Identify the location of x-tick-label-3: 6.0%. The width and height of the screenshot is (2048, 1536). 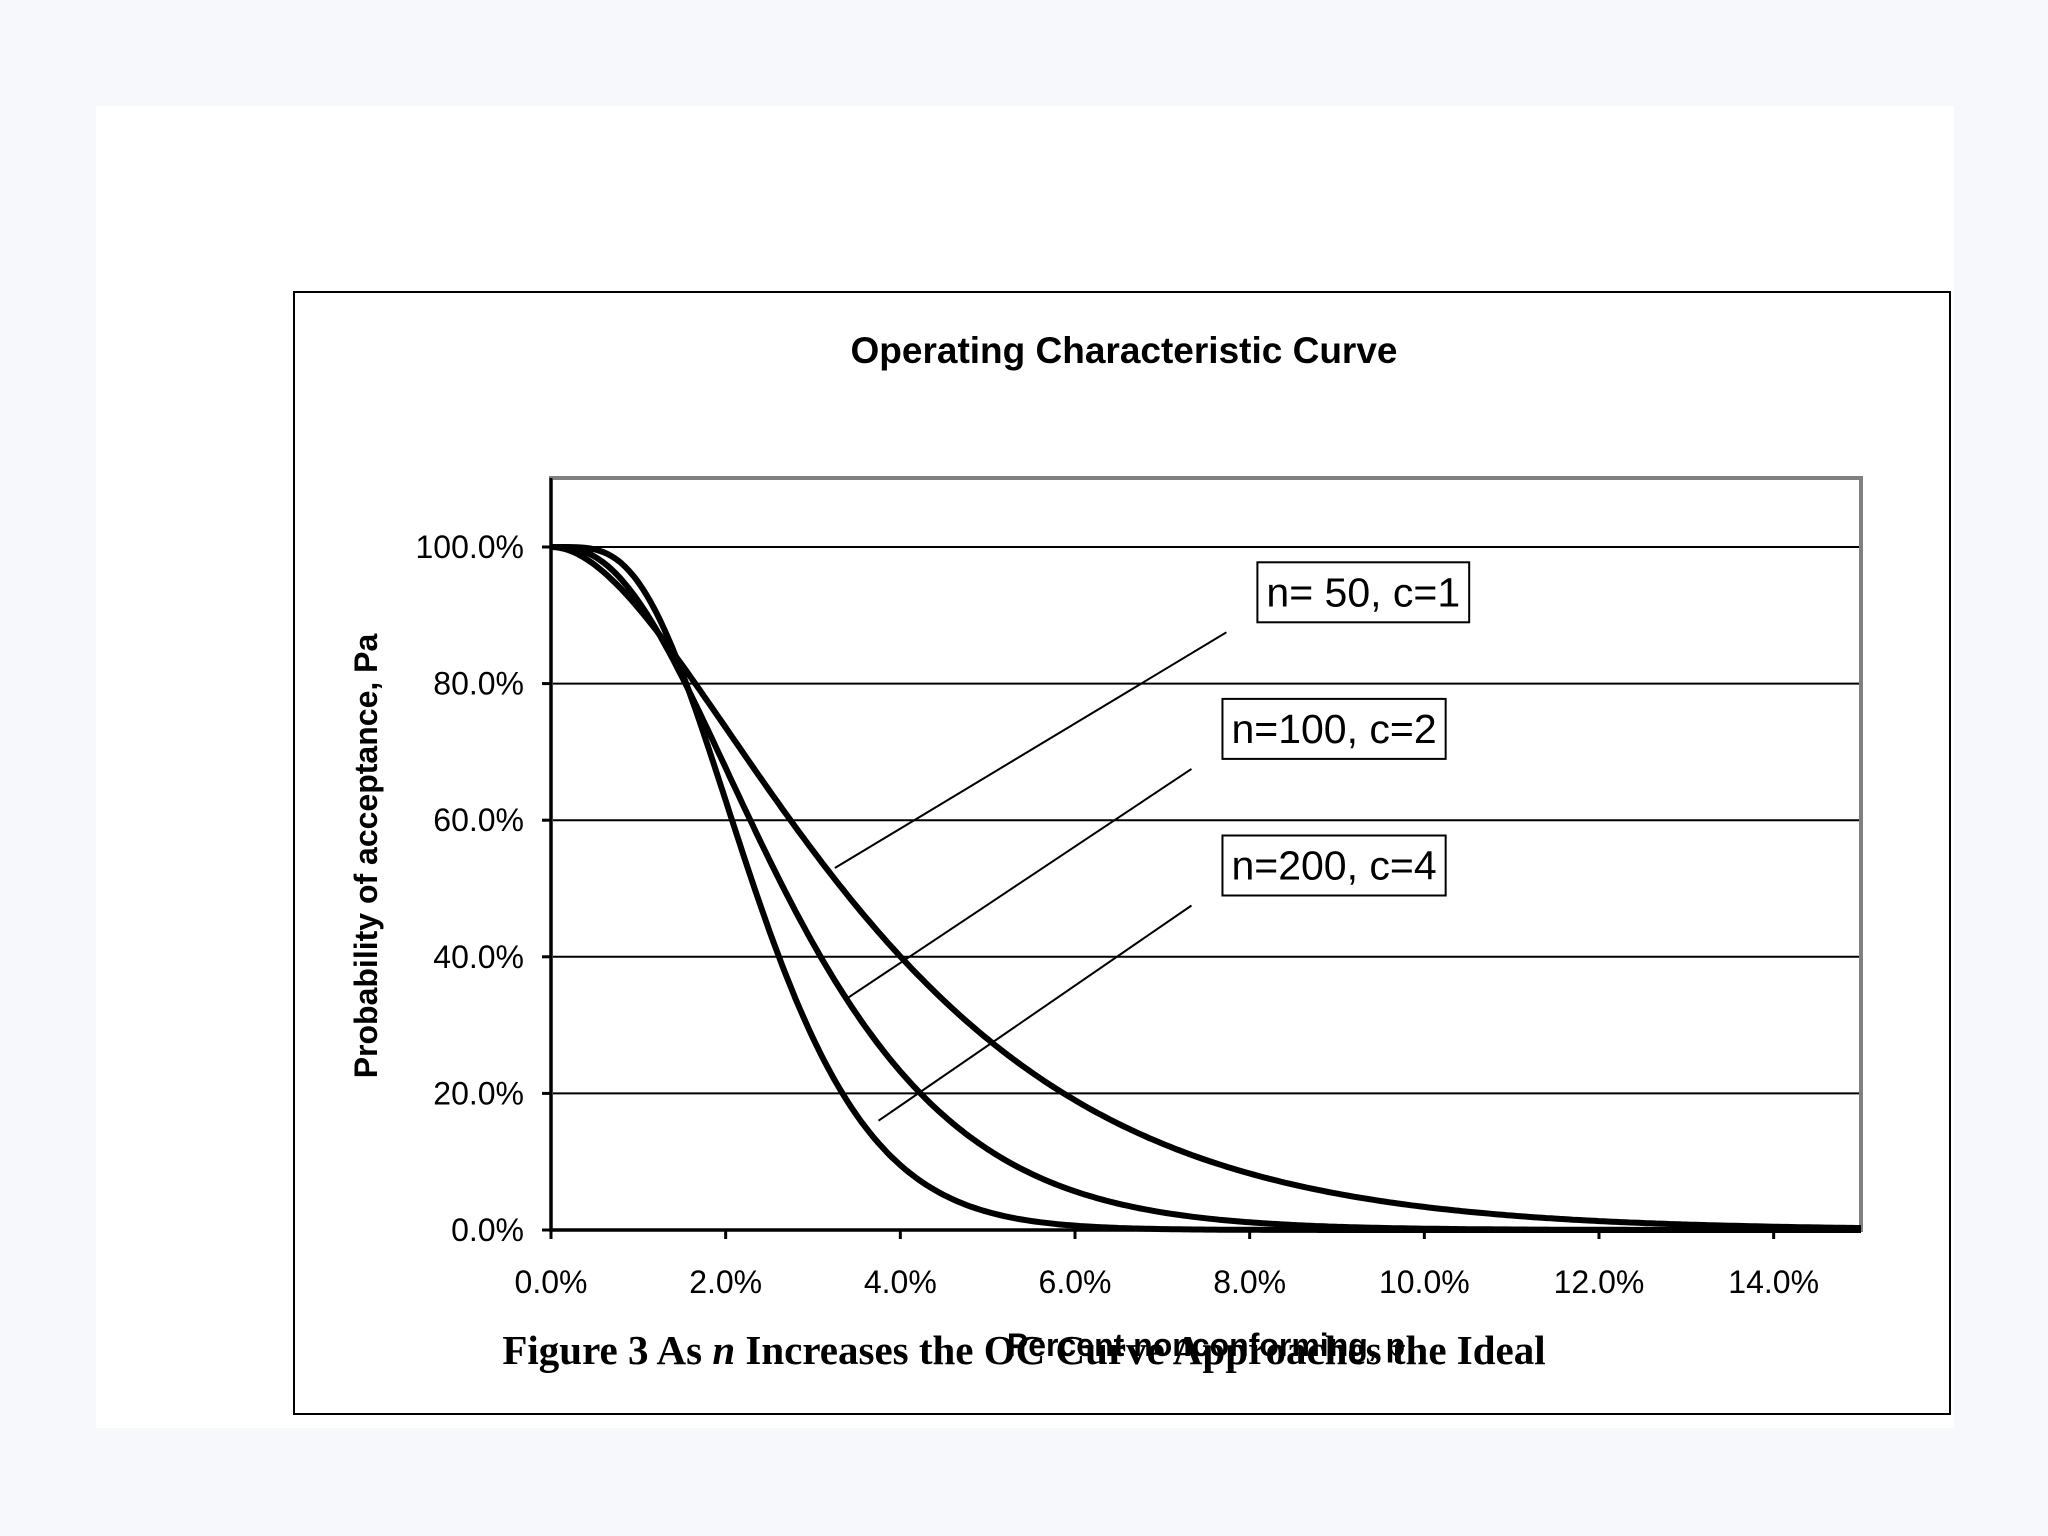
(1075, 1282).